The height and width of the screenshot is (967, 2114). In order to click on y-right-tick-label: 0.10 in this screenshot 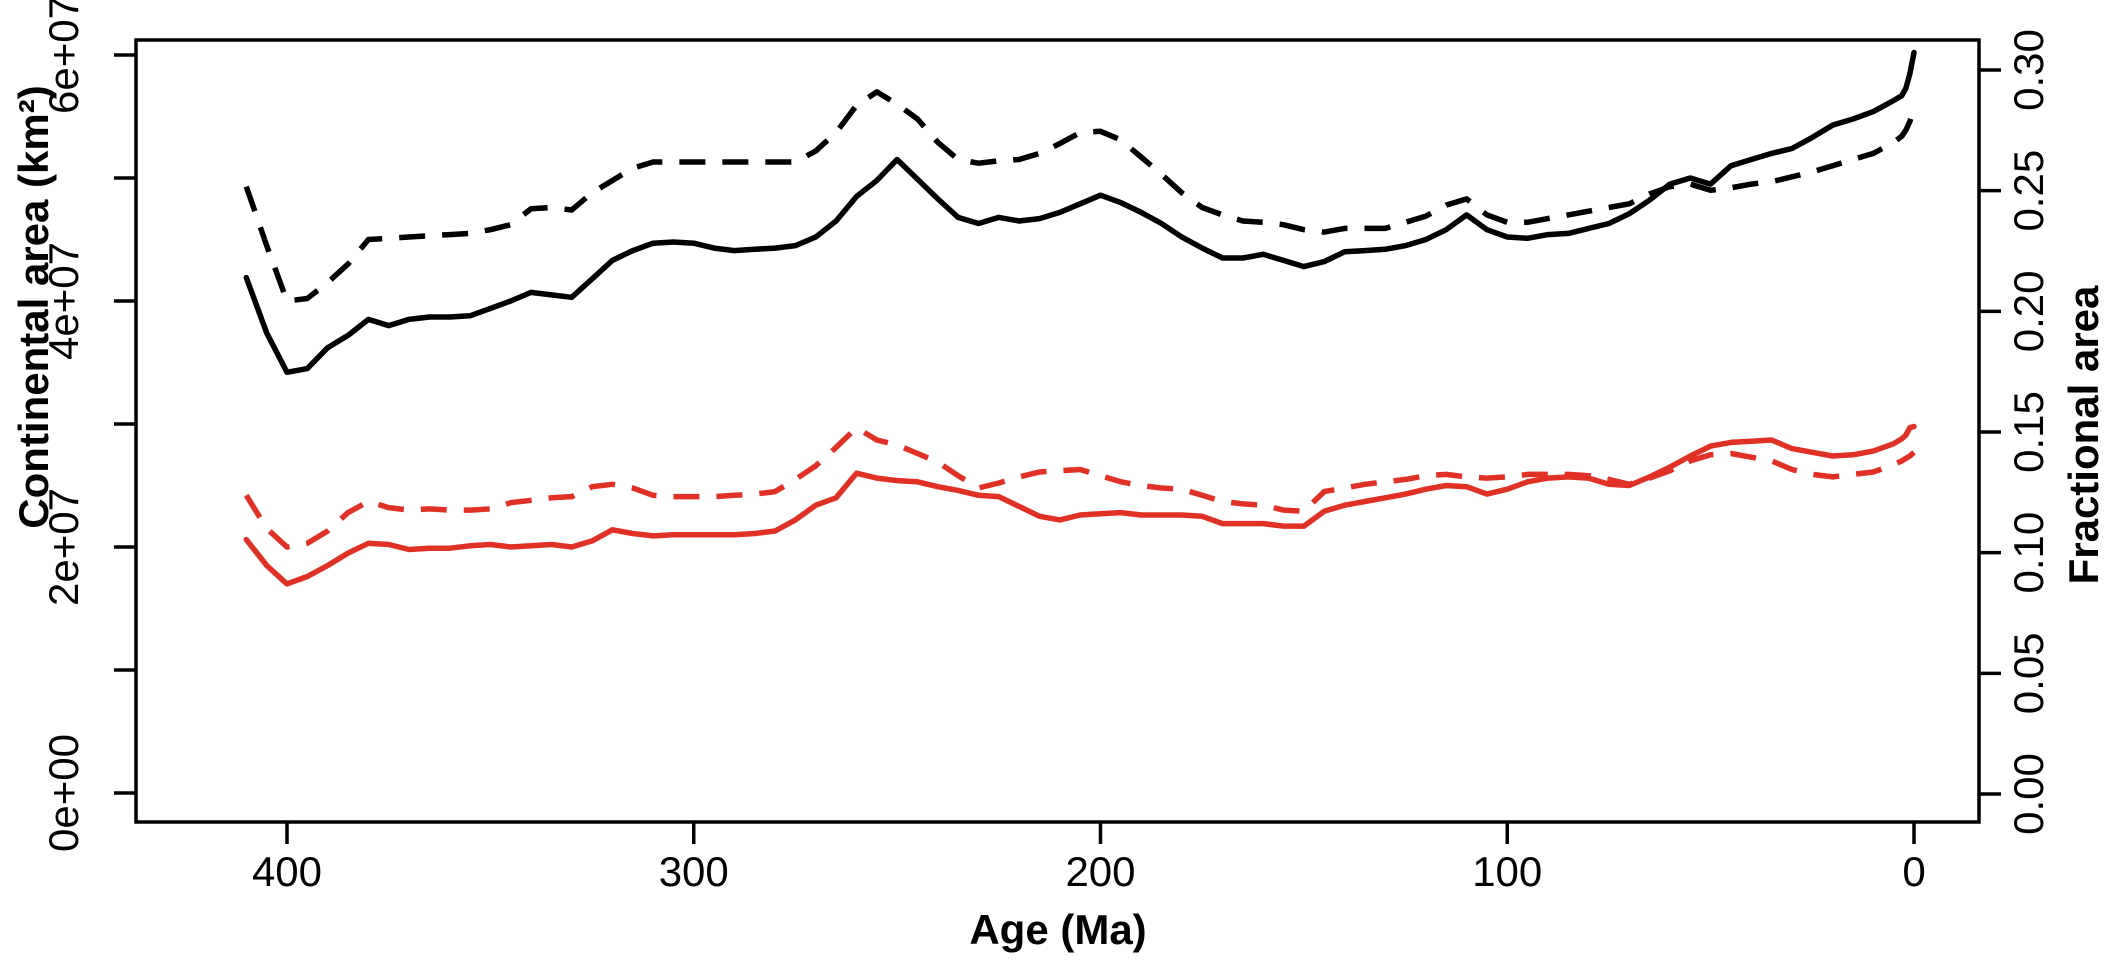, I will do `click(2028, 553)`.